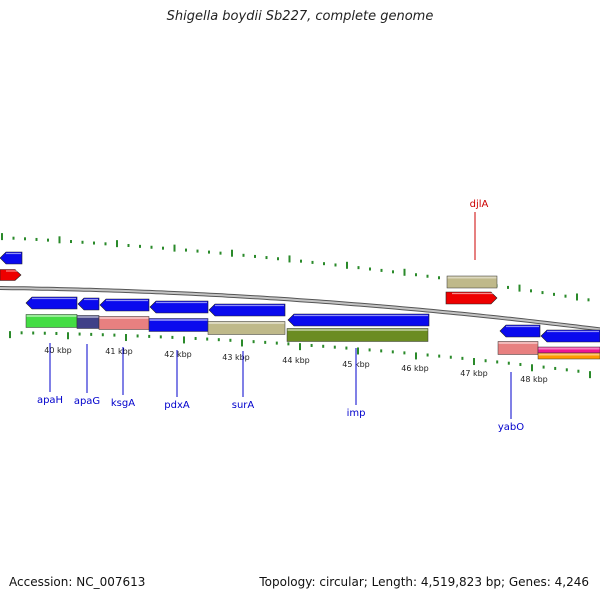  I want to click on right-magenta-bar-highlight, so click(569, 348).